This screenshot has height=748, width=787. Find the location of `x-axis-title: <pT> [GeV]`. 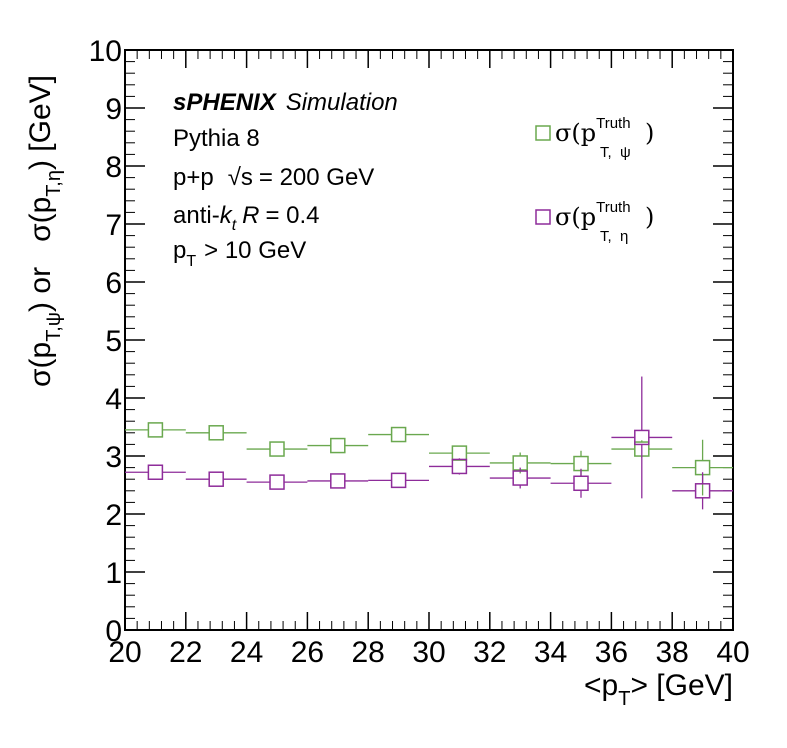

x-axis-title: <pT> [GeV] is located at coordinates (658, 689).